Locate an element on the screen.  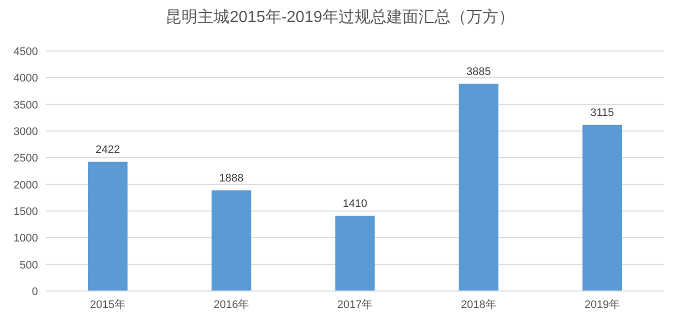
data-label: 1410 is located at coordinates (355, 204).